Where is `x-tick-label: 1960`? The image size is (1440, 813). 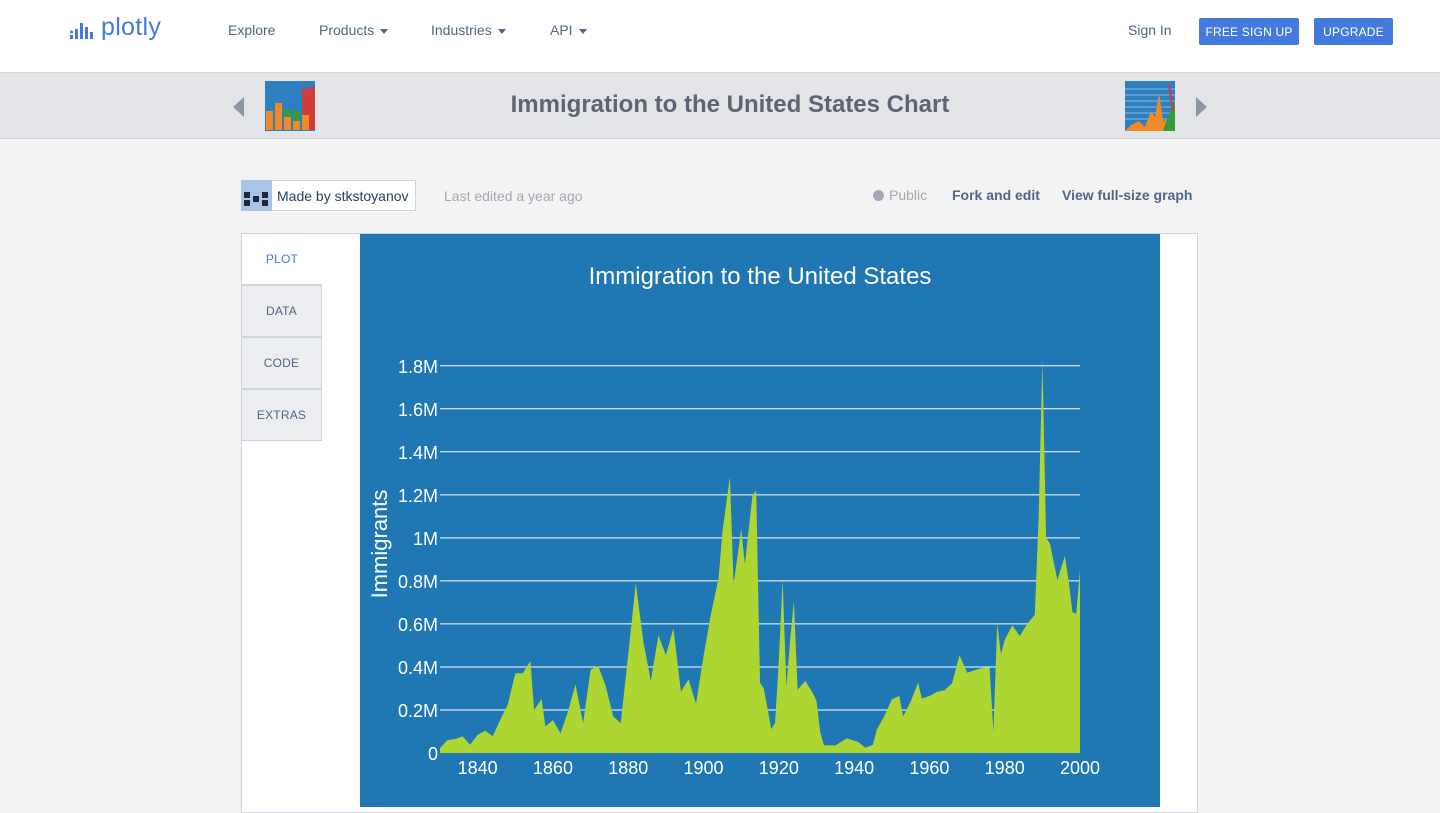
x-tick-label: 1960 is located at coordinates (929, 768).